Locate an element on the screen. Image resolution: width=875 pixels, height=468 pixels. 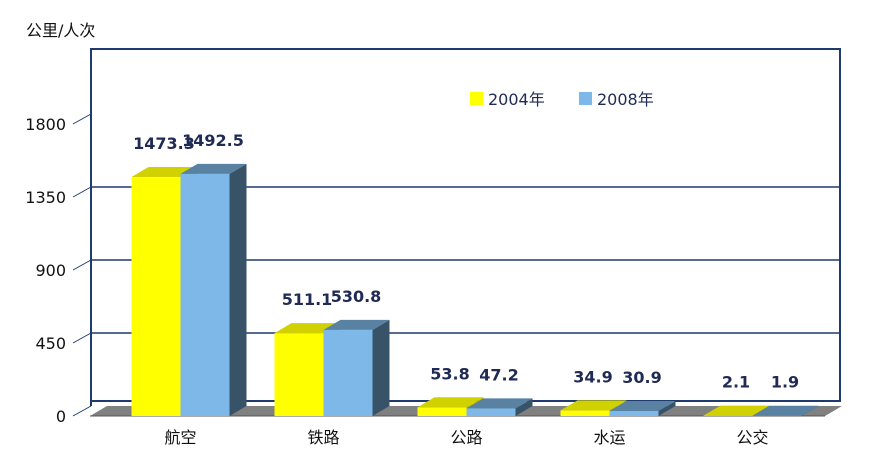
data-label: 511.1 is located at coordinates (307, 299).